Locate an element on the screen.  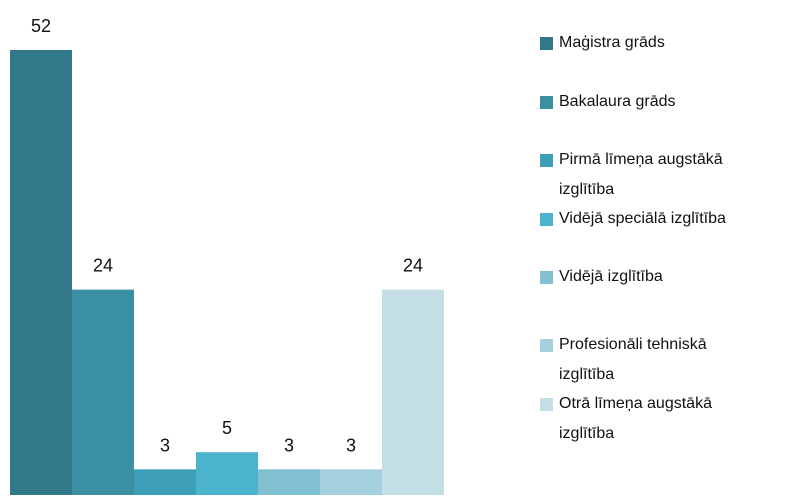
legend-label: Vidējā speciālā izglītība is located at coordinates (642, 218).